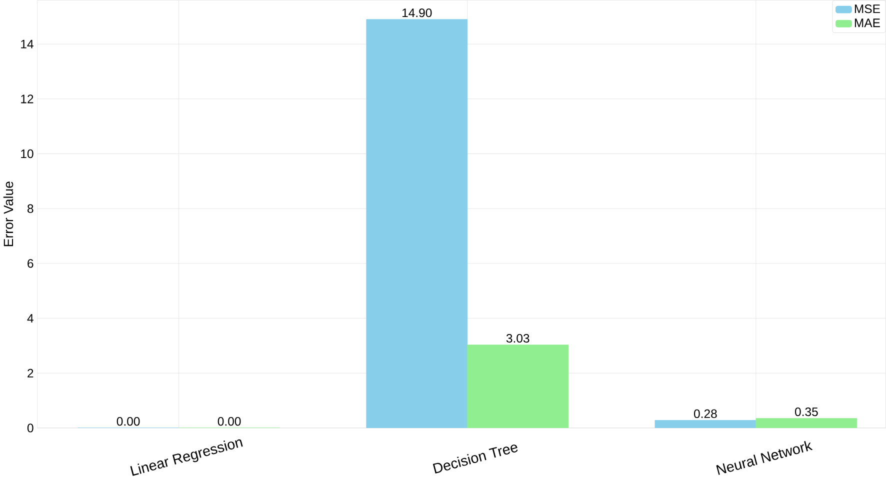 This screenshot has width=886, height=483. I want to click on legend-label: MAE, so click(867, 23).